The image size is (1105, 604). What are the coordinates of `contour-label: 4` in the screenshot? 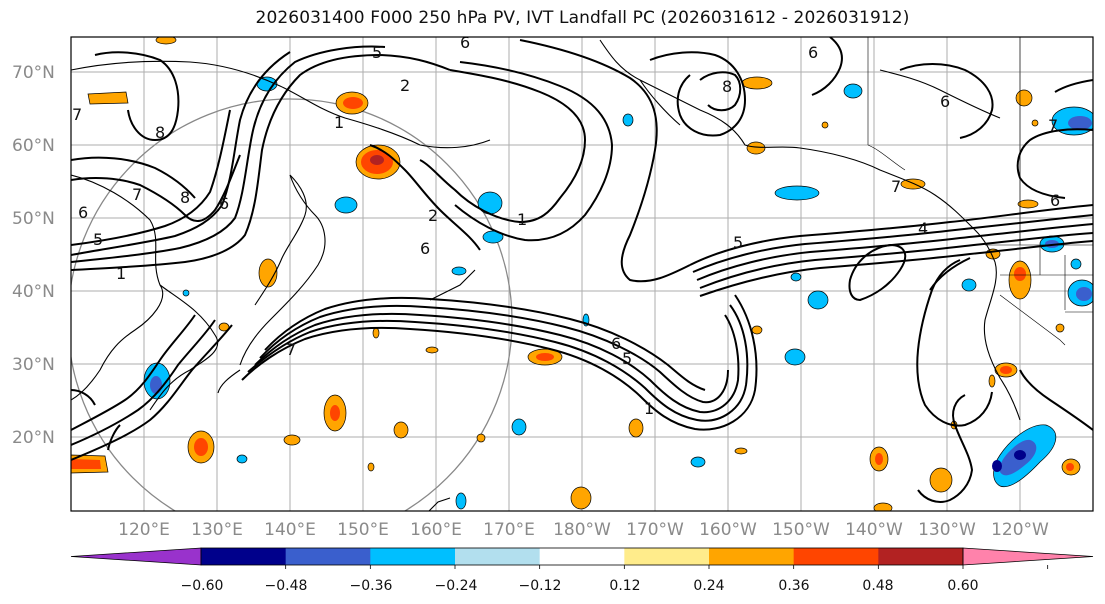 It's located at (923, 228).